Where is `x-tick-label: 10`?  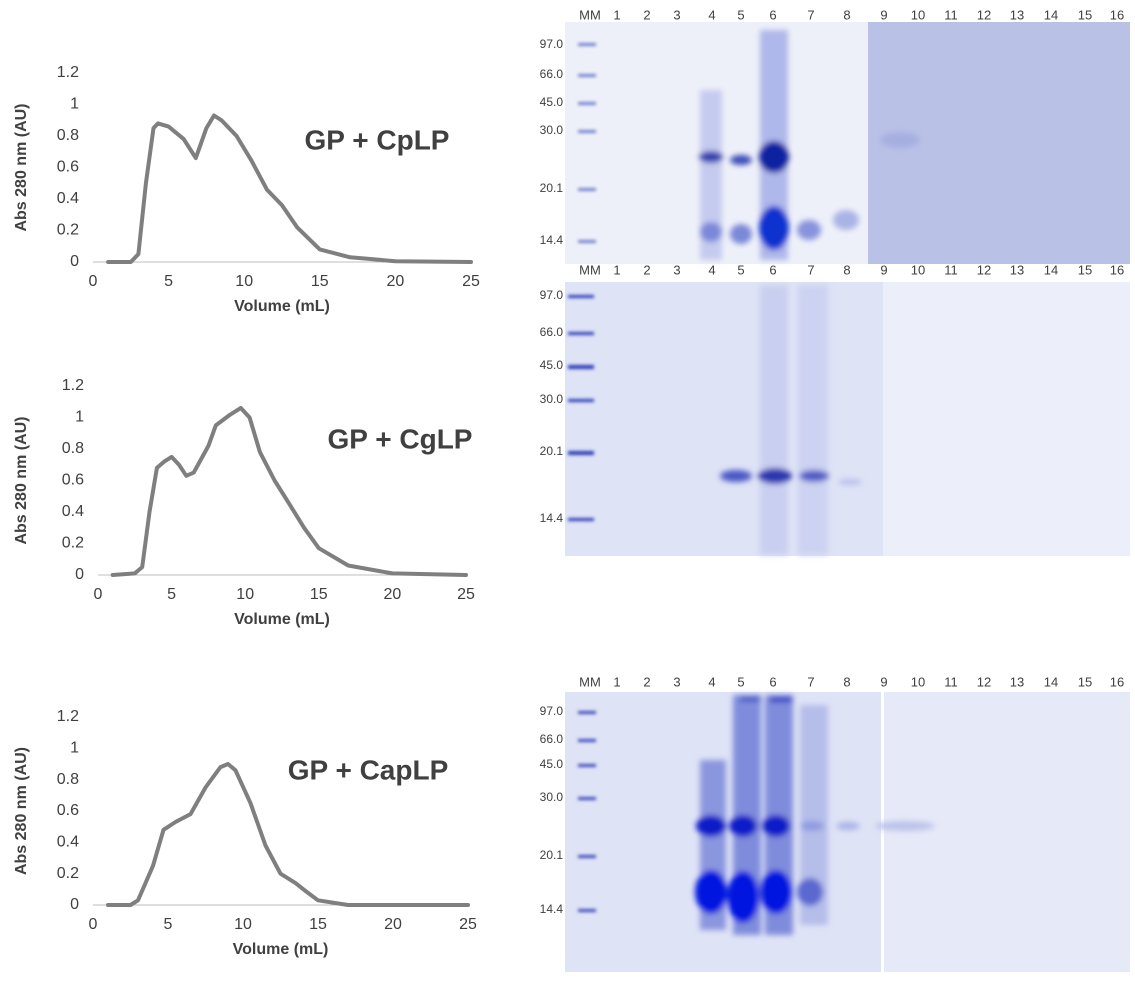
x-tick-label: 10 is located at coordinates (245, 594).